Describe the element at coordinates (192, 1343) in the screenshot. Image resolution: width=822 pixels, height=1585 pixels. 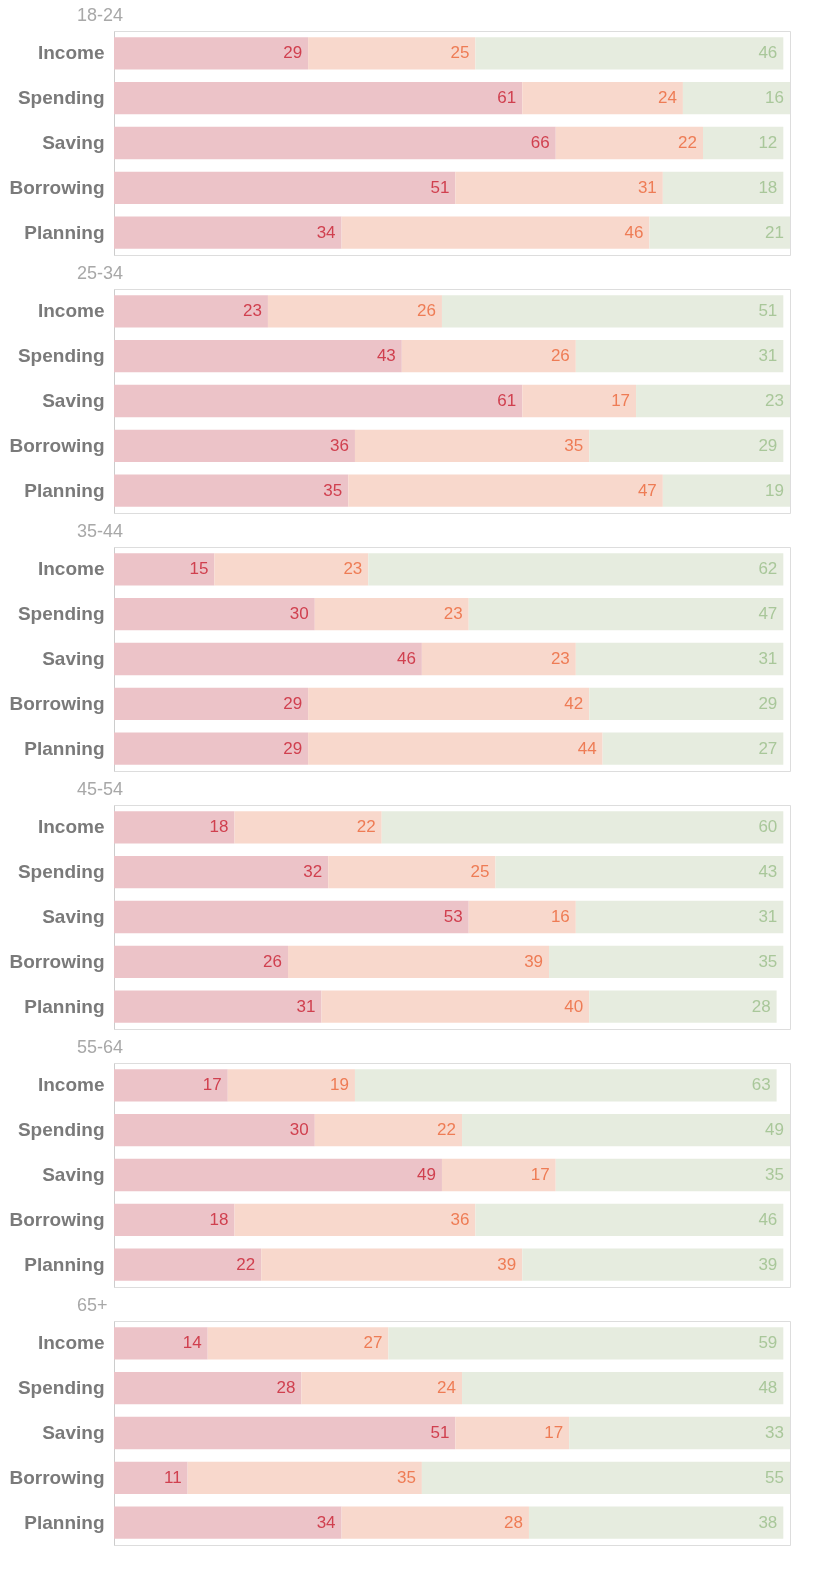
I see `data-label: 14` at that location.